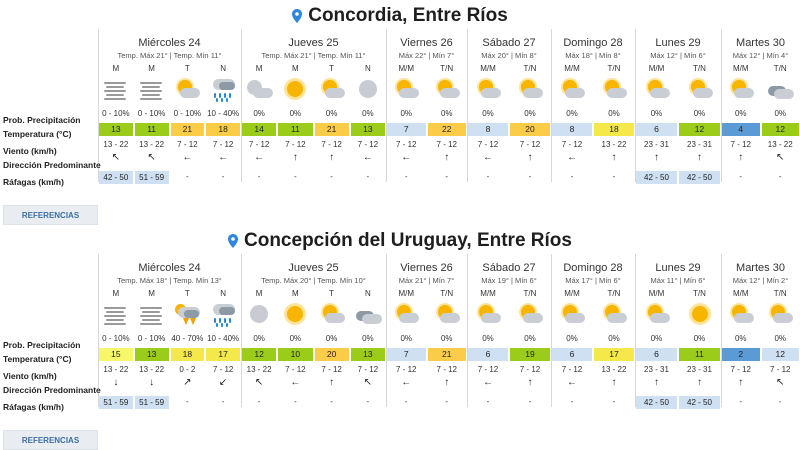 The width and height of the screenshot is (800, 450). I want to click on temperature-cell: 6, so click(656, 354).